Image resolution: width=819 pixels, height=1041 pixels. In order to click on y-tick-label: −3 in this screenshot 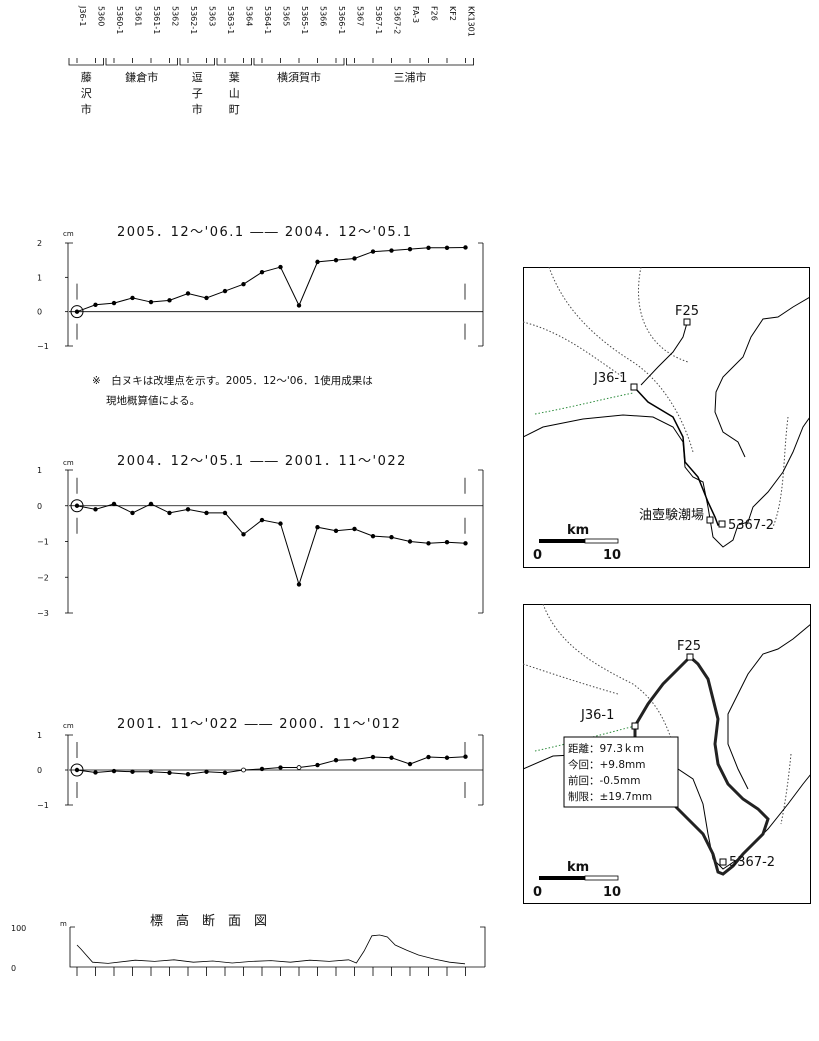, I will do `click(43, 613)`.